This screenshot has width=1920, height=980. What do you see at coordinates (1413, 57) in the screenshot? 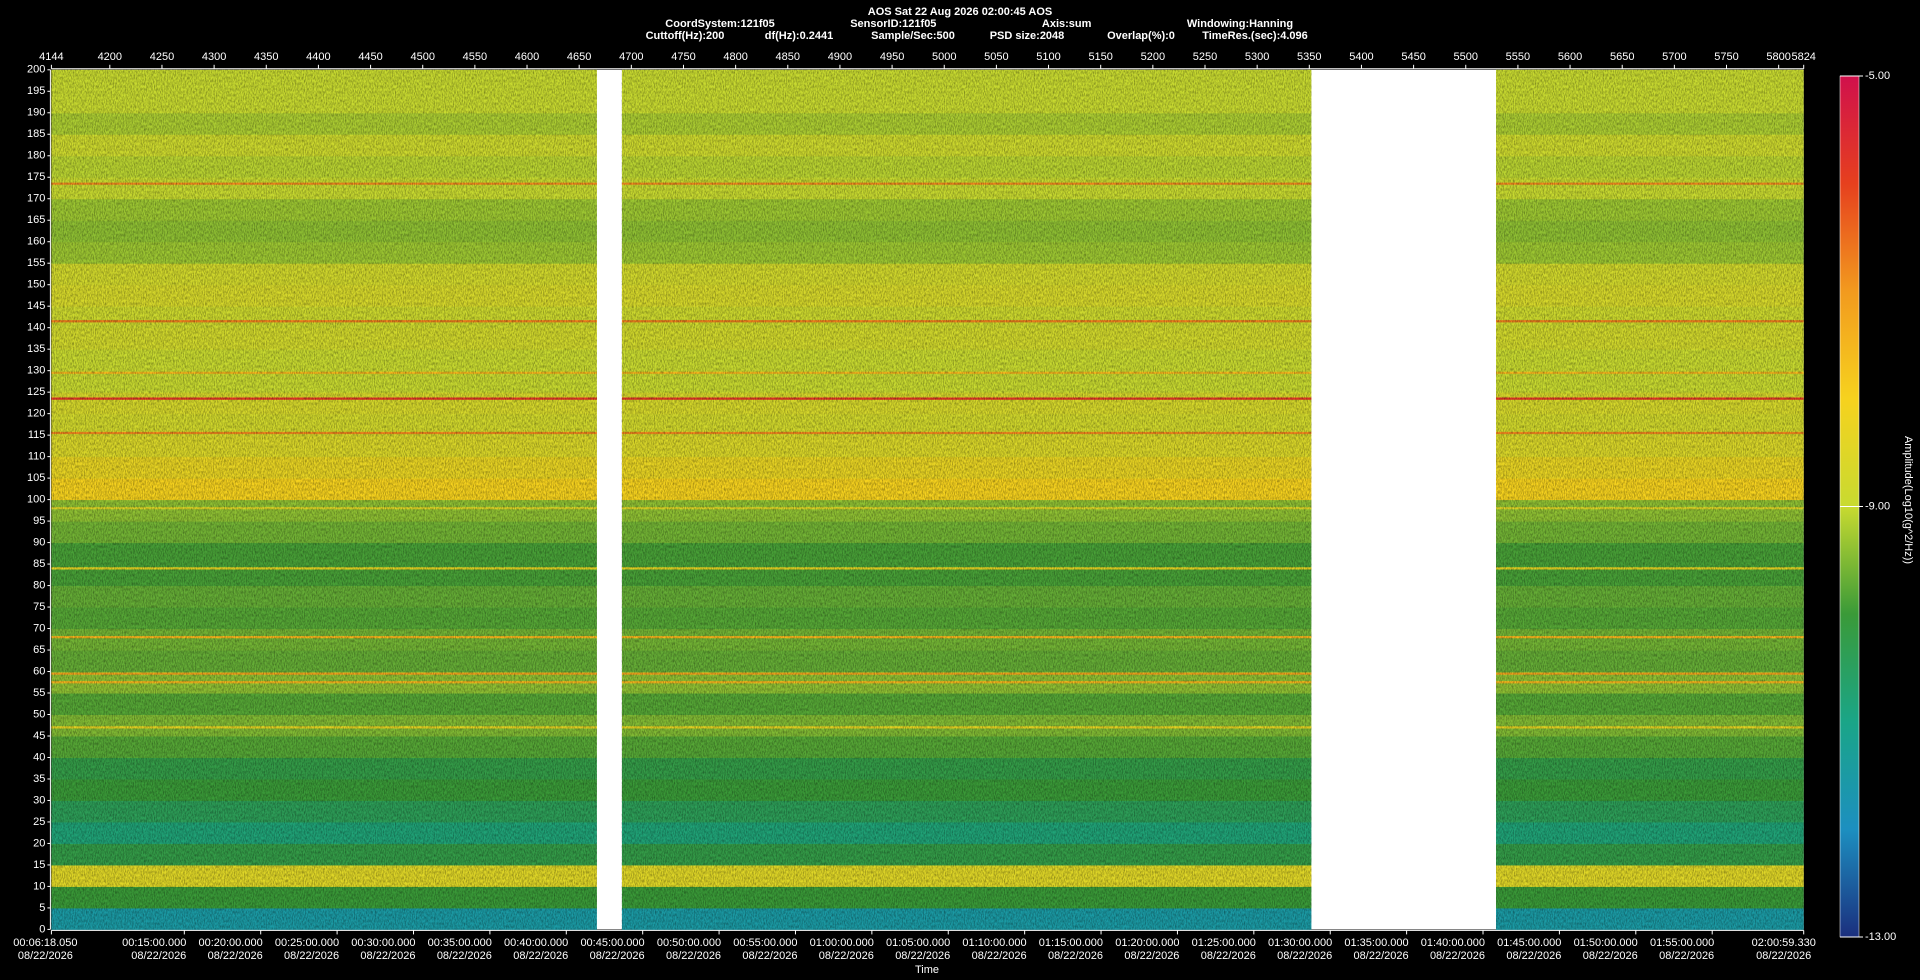
I see `x-tick-label: 5450` at bounding box center [1413, 57].